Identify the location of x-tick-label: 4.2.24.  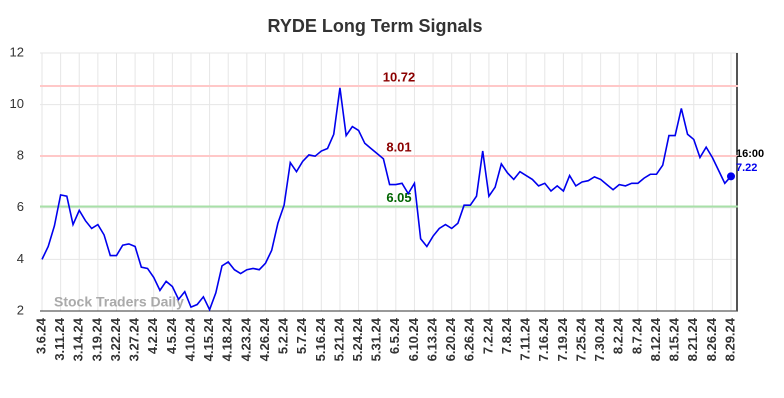
(152, 335).